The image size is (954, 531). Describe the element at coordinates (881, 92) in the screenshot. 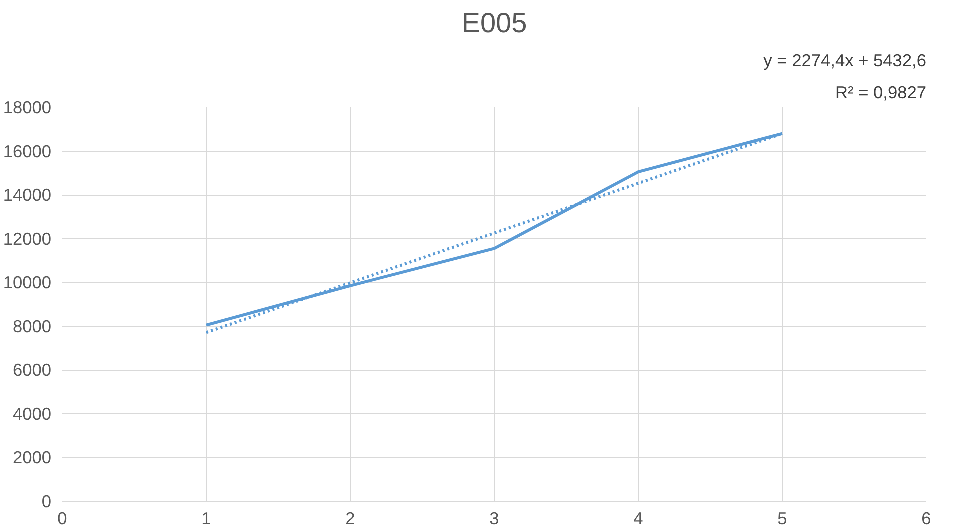

I see `text: R² = 0,9827` at that location.